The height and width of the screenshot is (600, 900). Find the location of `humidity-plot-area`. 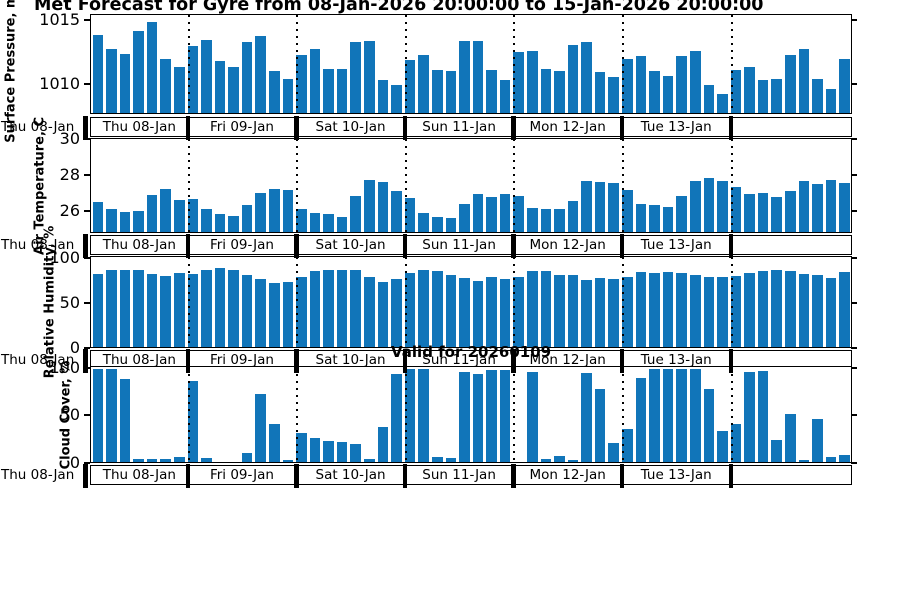

humidity-plot-area is located at coordinates (471, 302).